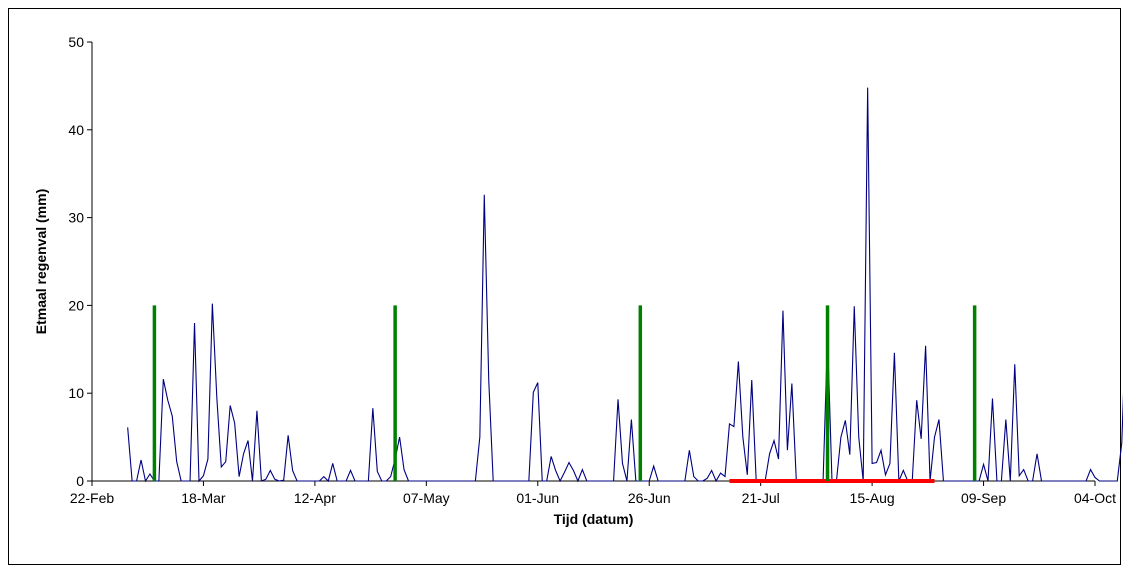 The height and width of the screenshot is (567, 1123). Describe the element at coordinates (537, 498) in the screenshot. I see `x-tick-label: 01-Jun` at that location.